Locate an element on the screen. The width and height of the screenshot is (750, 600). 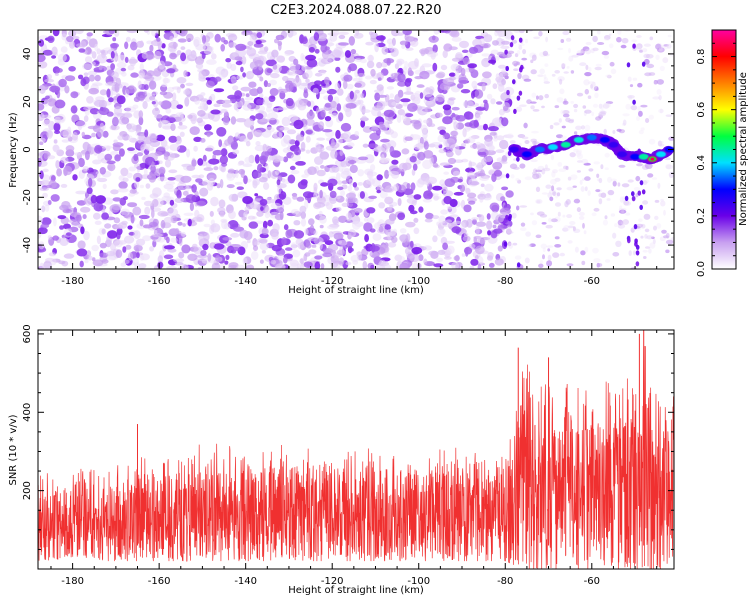
x-tick-label: -60 is located at coordinates (592, 581).